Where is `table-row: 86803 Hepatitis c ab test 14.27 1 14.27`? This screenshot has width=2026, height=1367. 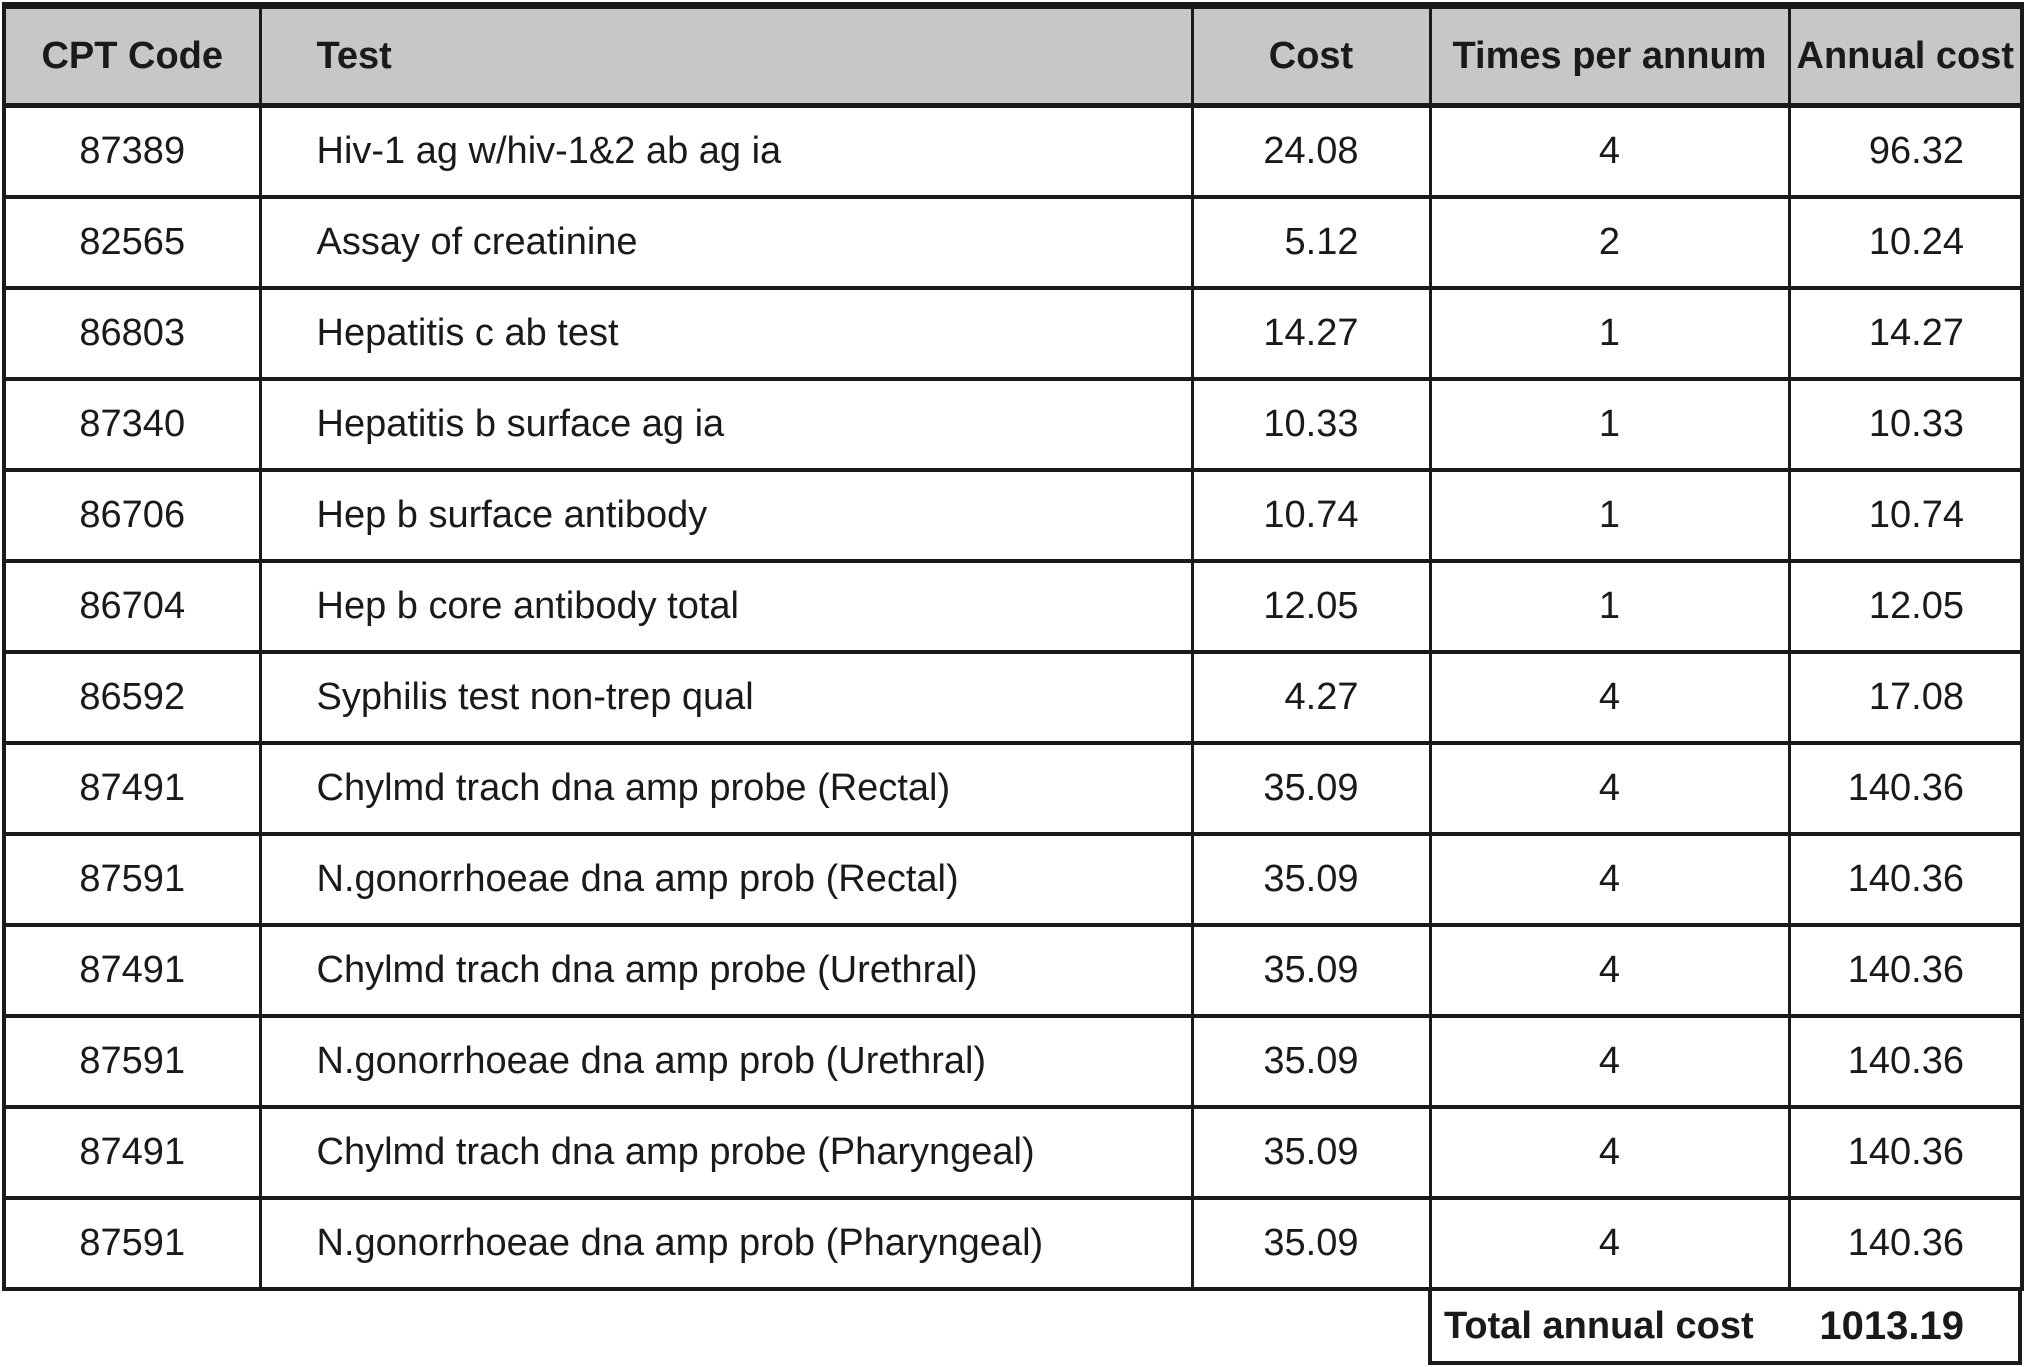
table-row: 86803 Hepatitis c ab test 14.27 1 14.27 is located at coordinates (1013, 333).